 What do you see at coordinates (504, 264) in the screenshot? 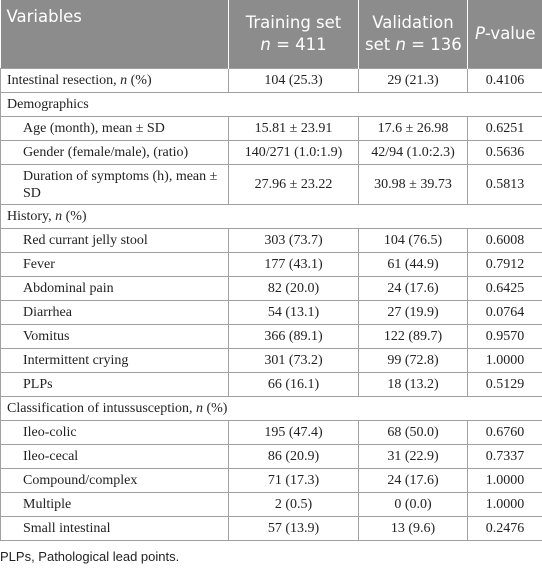
I see `cell-value: 0.7912` at bounding box center [504, 264].